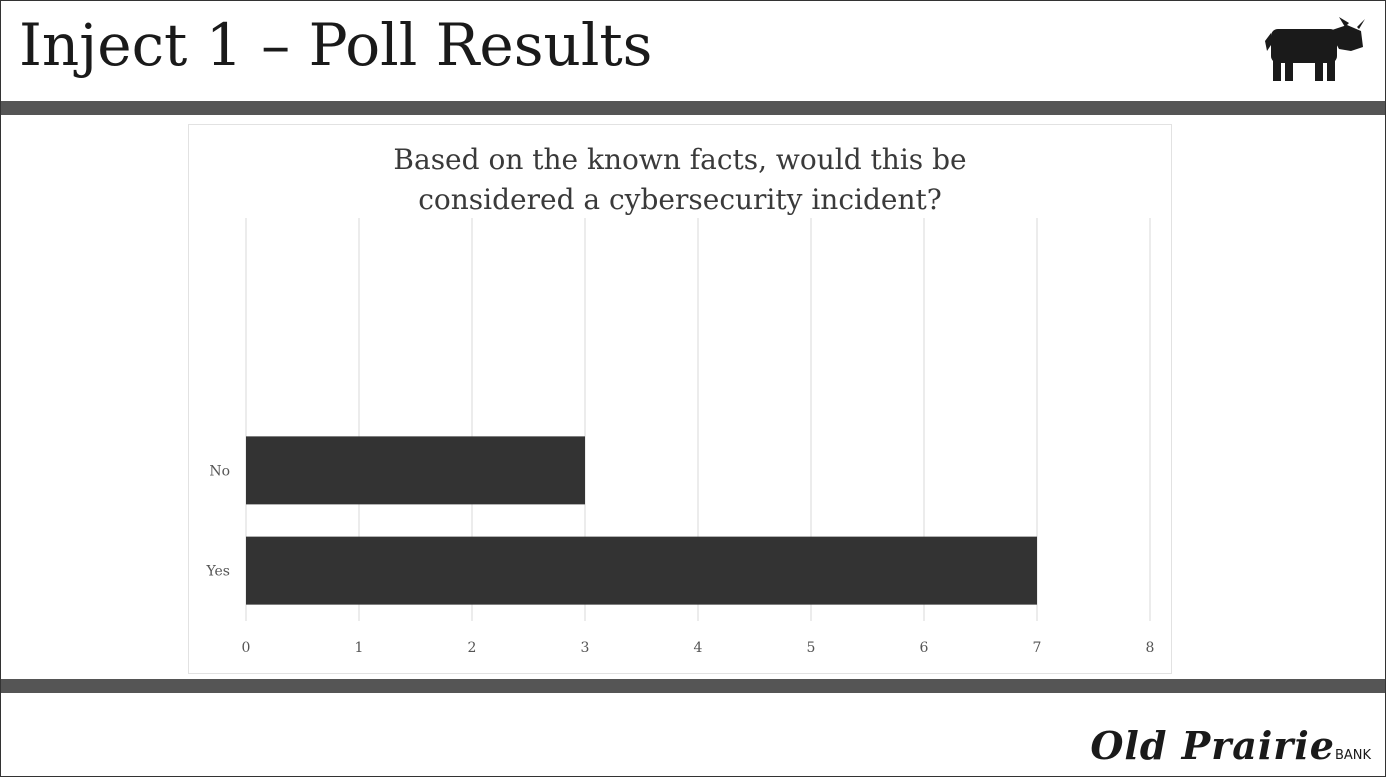  I want to click on x-tick-label: 8, so click(1150, 648).